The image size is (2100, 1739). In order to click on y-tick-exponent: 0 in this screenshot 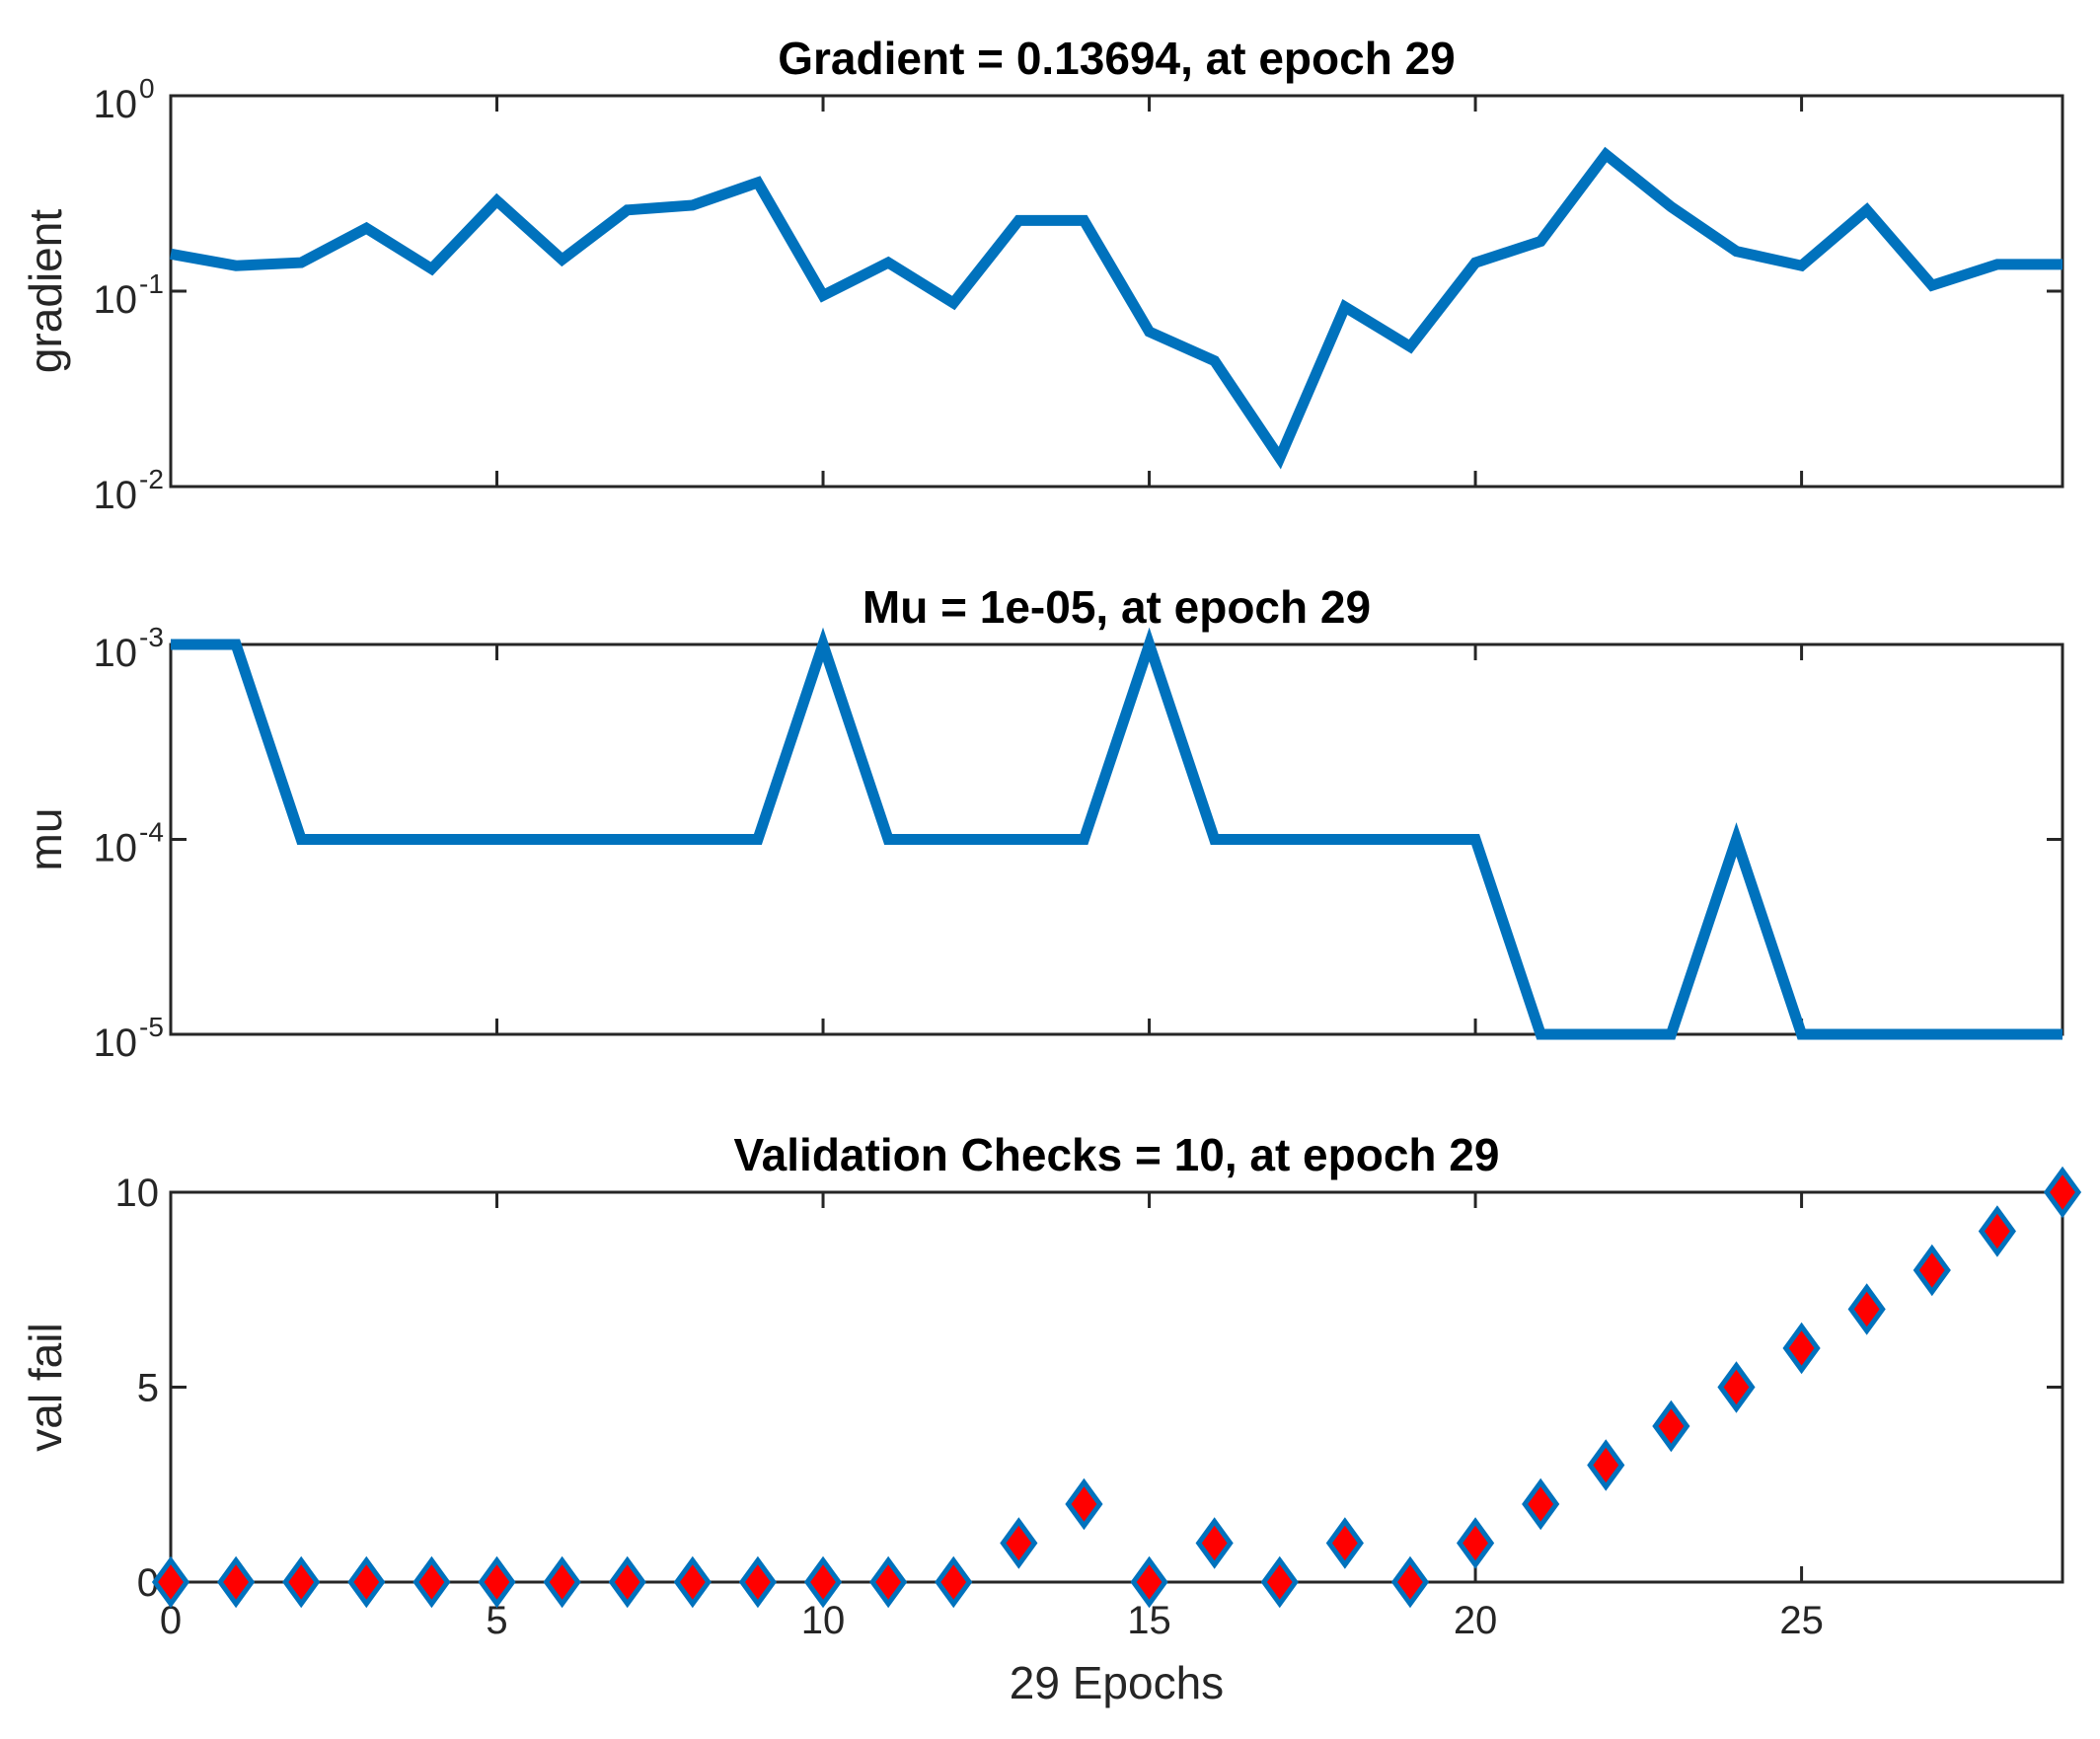, I will do `click(147, 88)`.